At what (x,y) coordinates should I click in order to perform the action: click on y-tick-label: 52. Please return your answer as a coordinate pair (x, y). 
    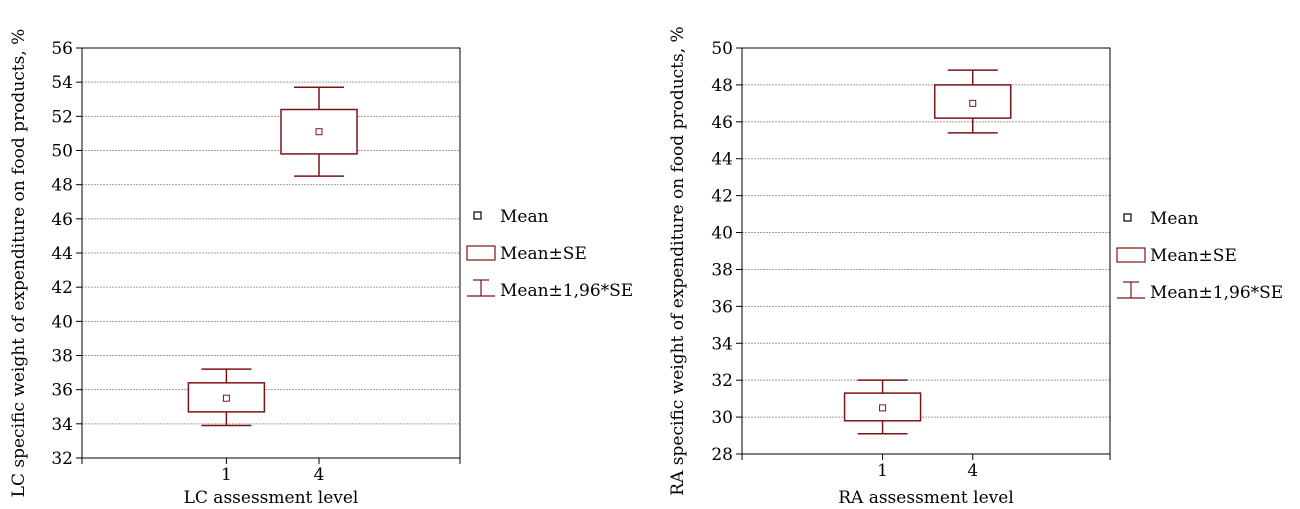
    Looking at the image, I should click on (62, 117).